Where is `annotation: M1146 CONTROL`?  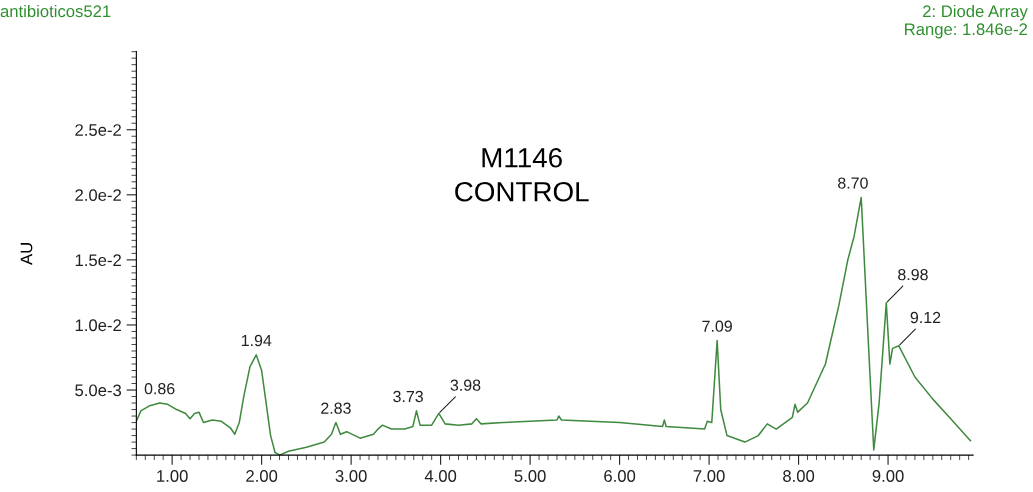 annotation: M1146 CONTROL is located at coordinates (522, 174).